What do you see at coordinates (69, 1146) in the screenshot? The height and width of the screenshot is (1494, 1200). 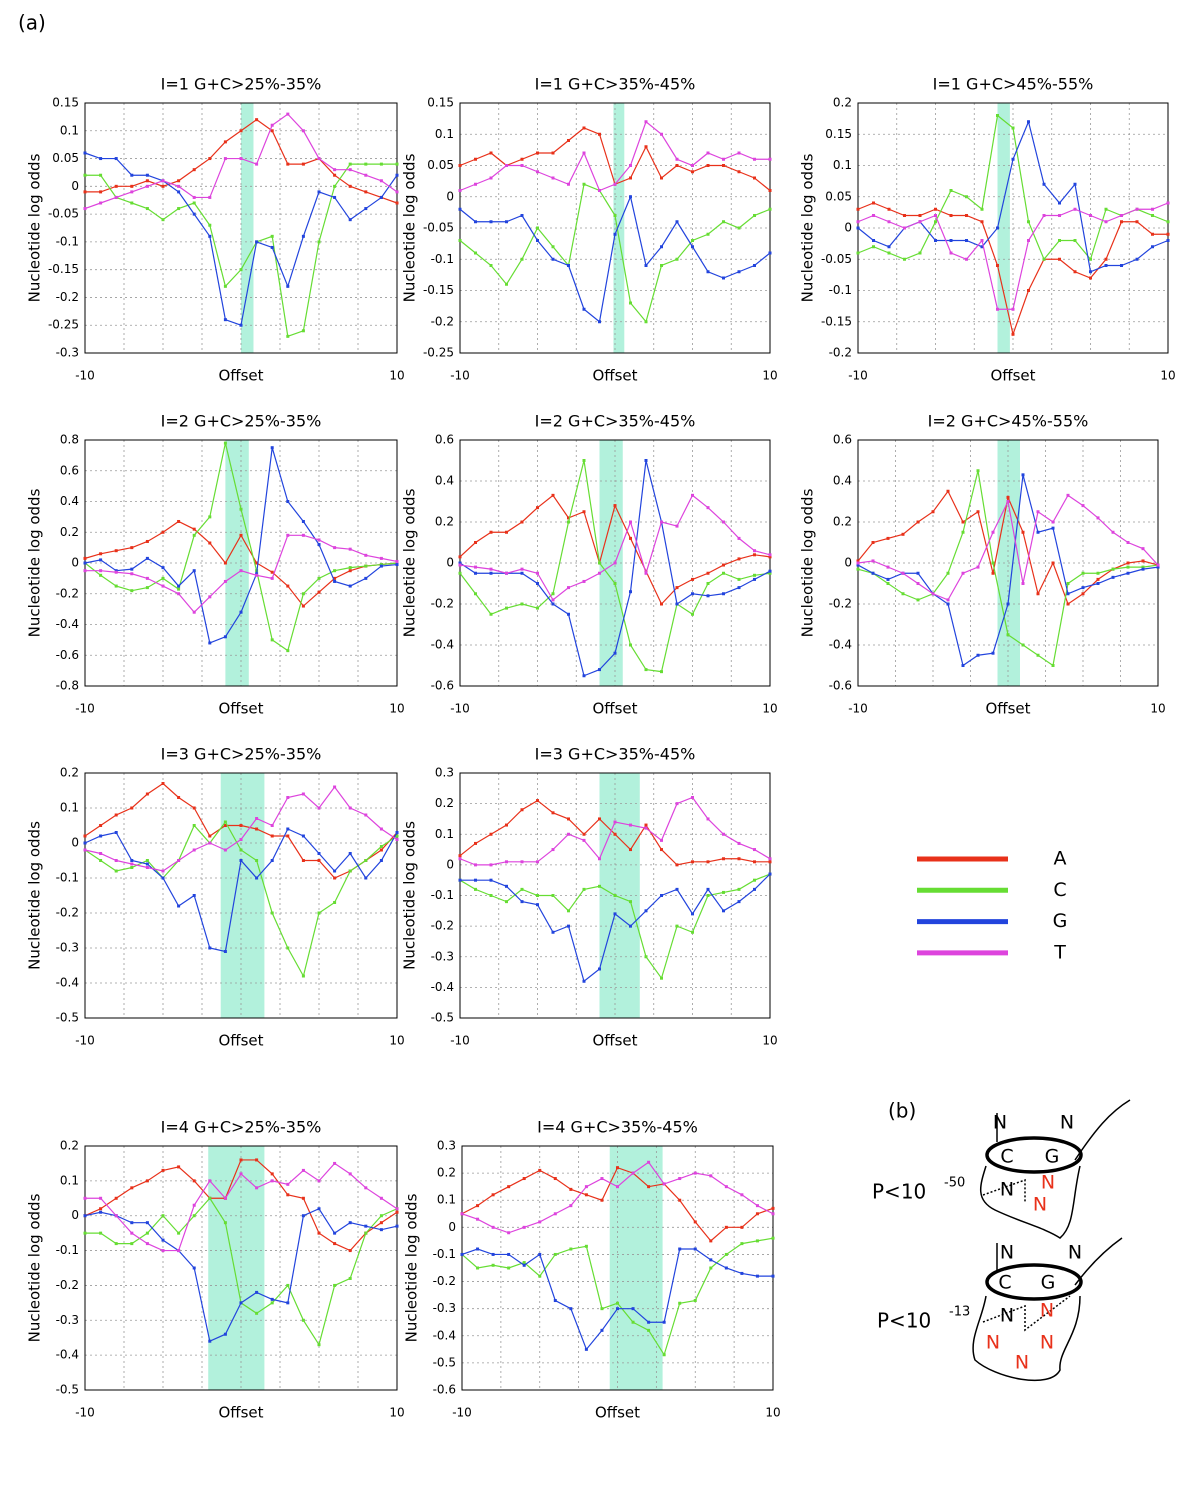 I see `y-tick-label: 0.2` at bounding box center [69, 1146].